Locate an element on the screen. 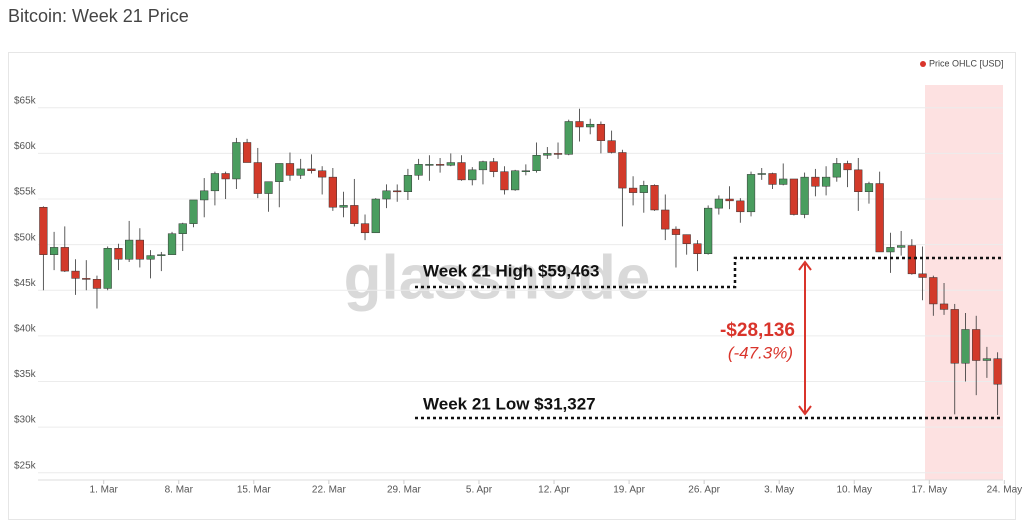 The width and height of the screenshot is (1024, 529). x-tick-label: 29. Mar is located at coordinates (404, 490).